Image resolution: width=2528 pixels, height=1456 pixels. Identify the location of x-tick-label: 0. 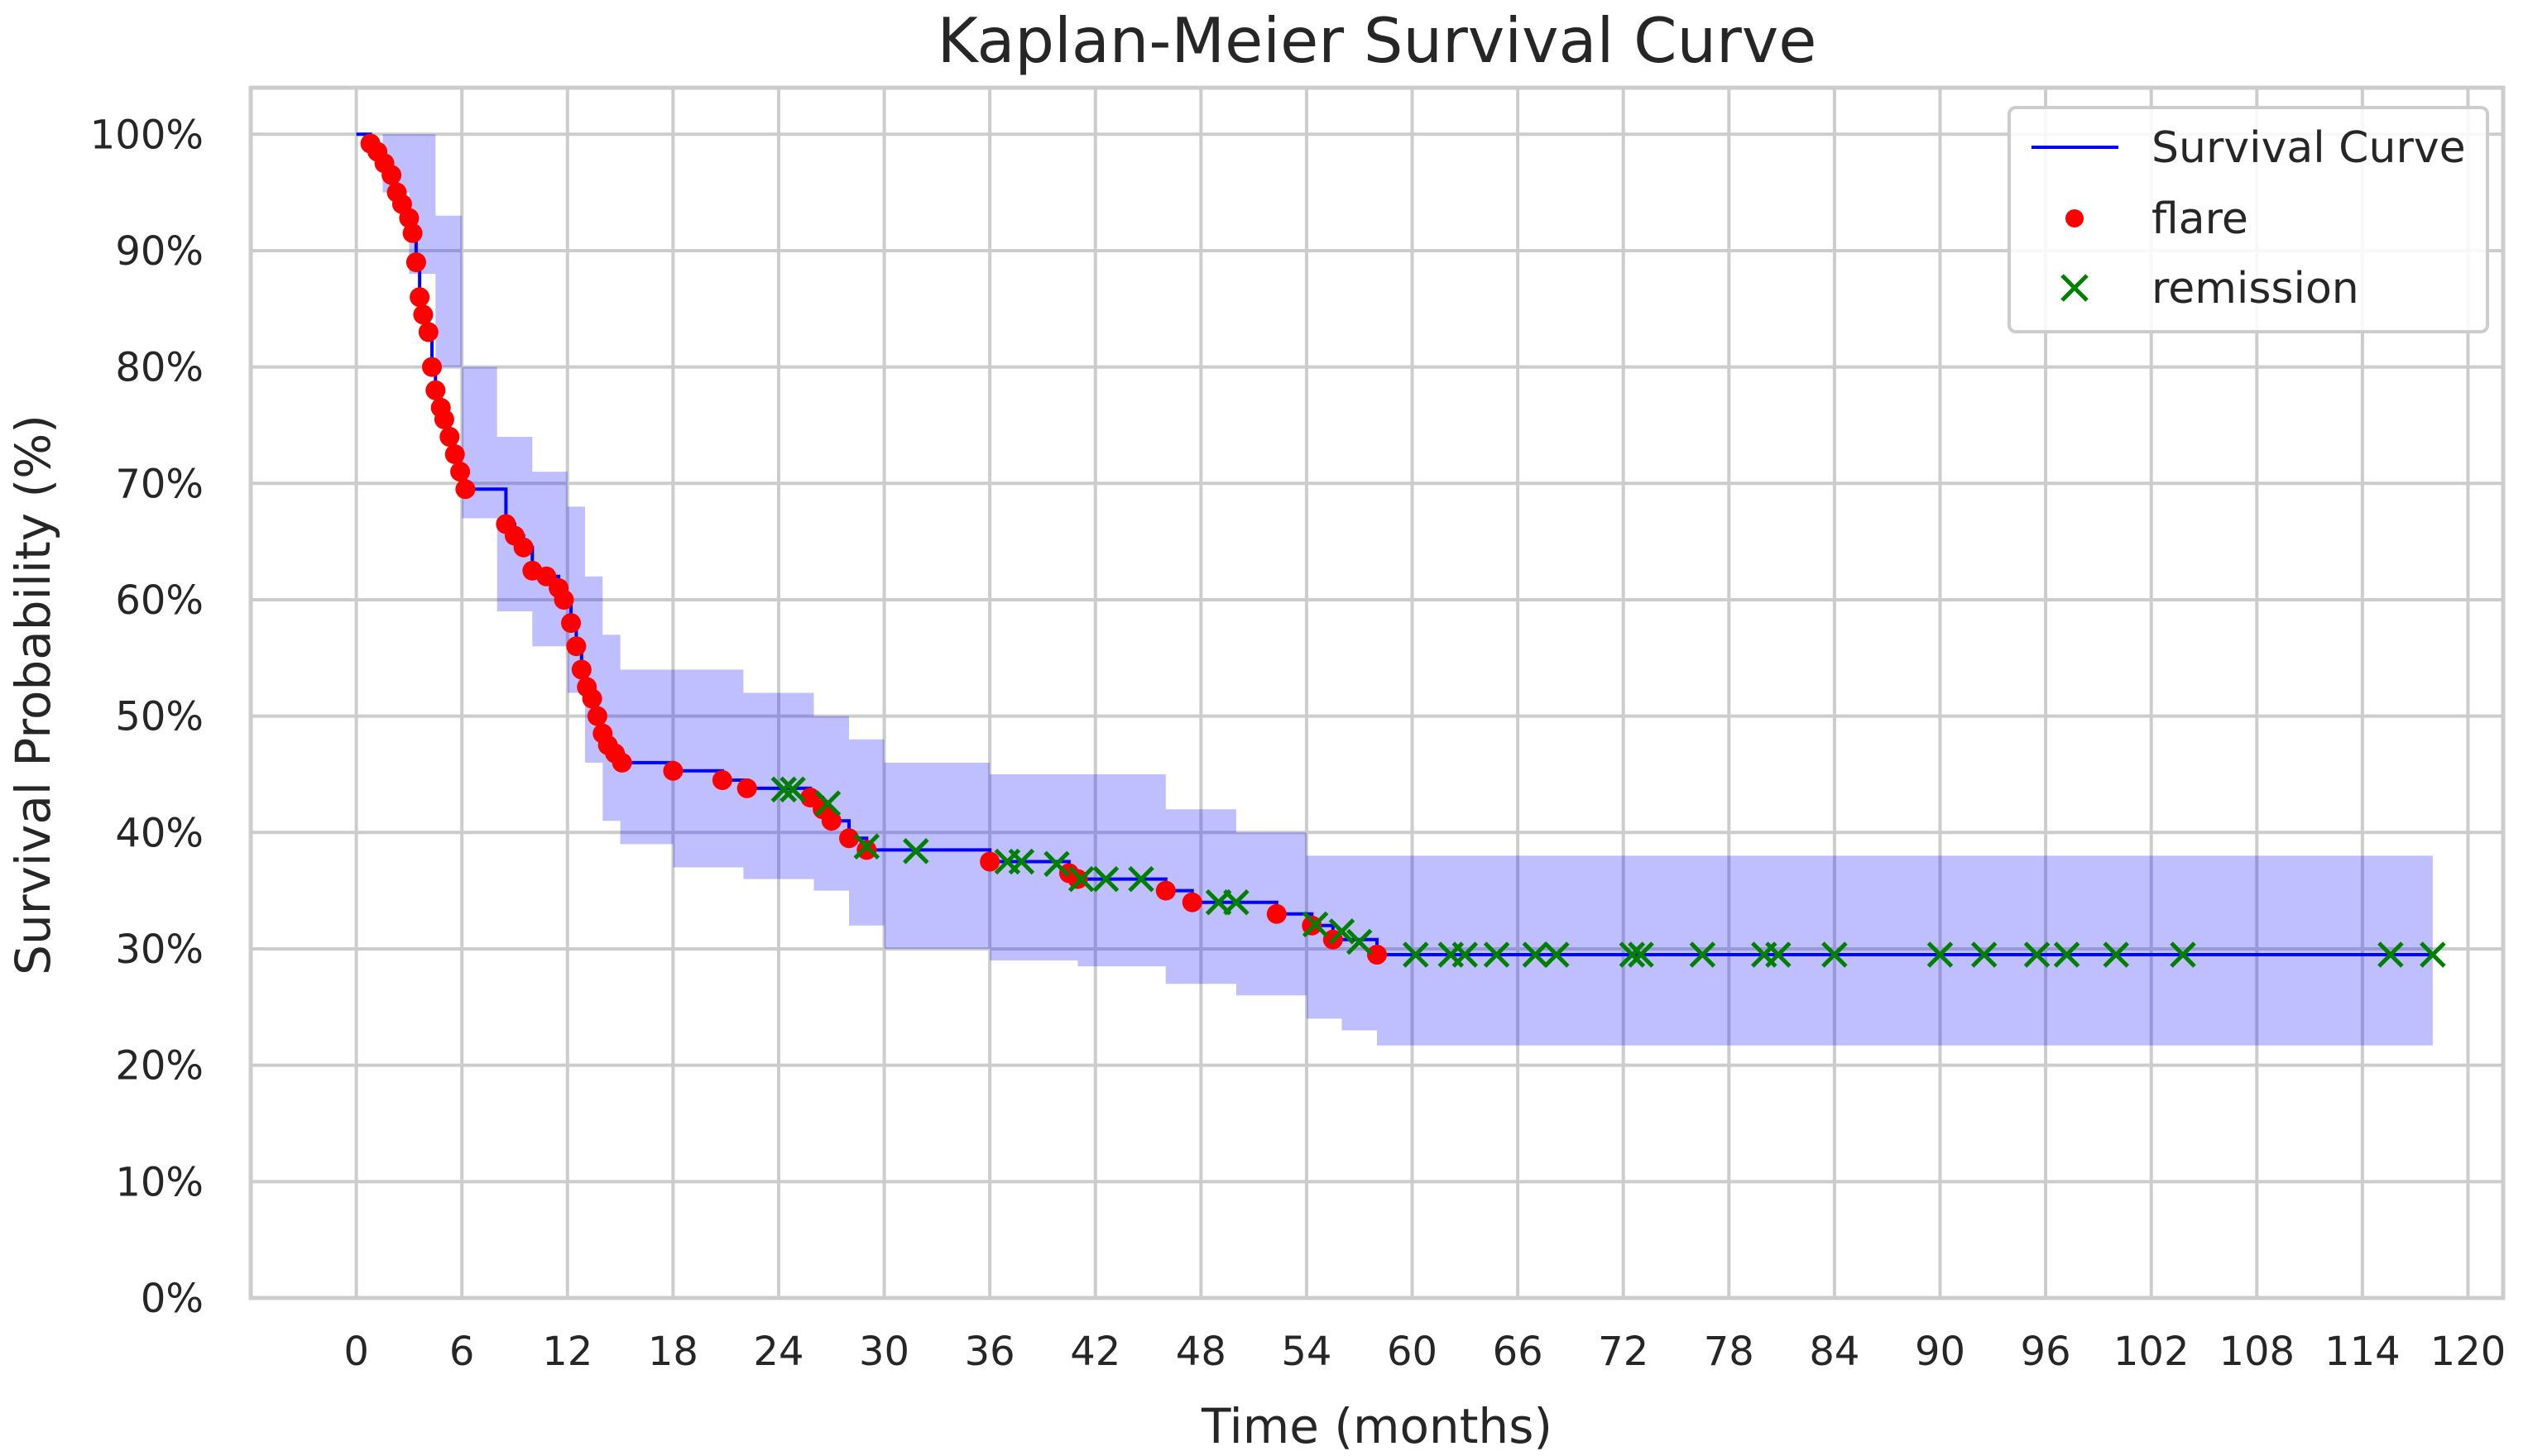
(356, 1352).